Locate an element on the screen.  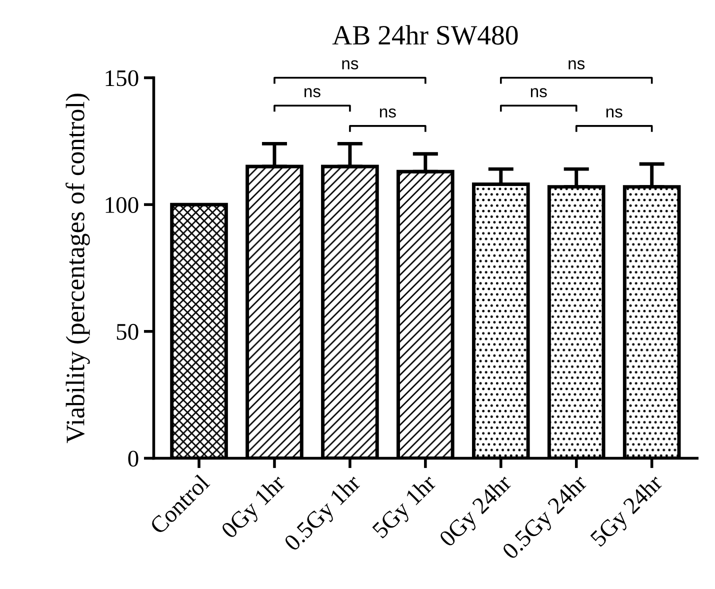
y-tick-label: 100 is located at coordinates (122, 205).